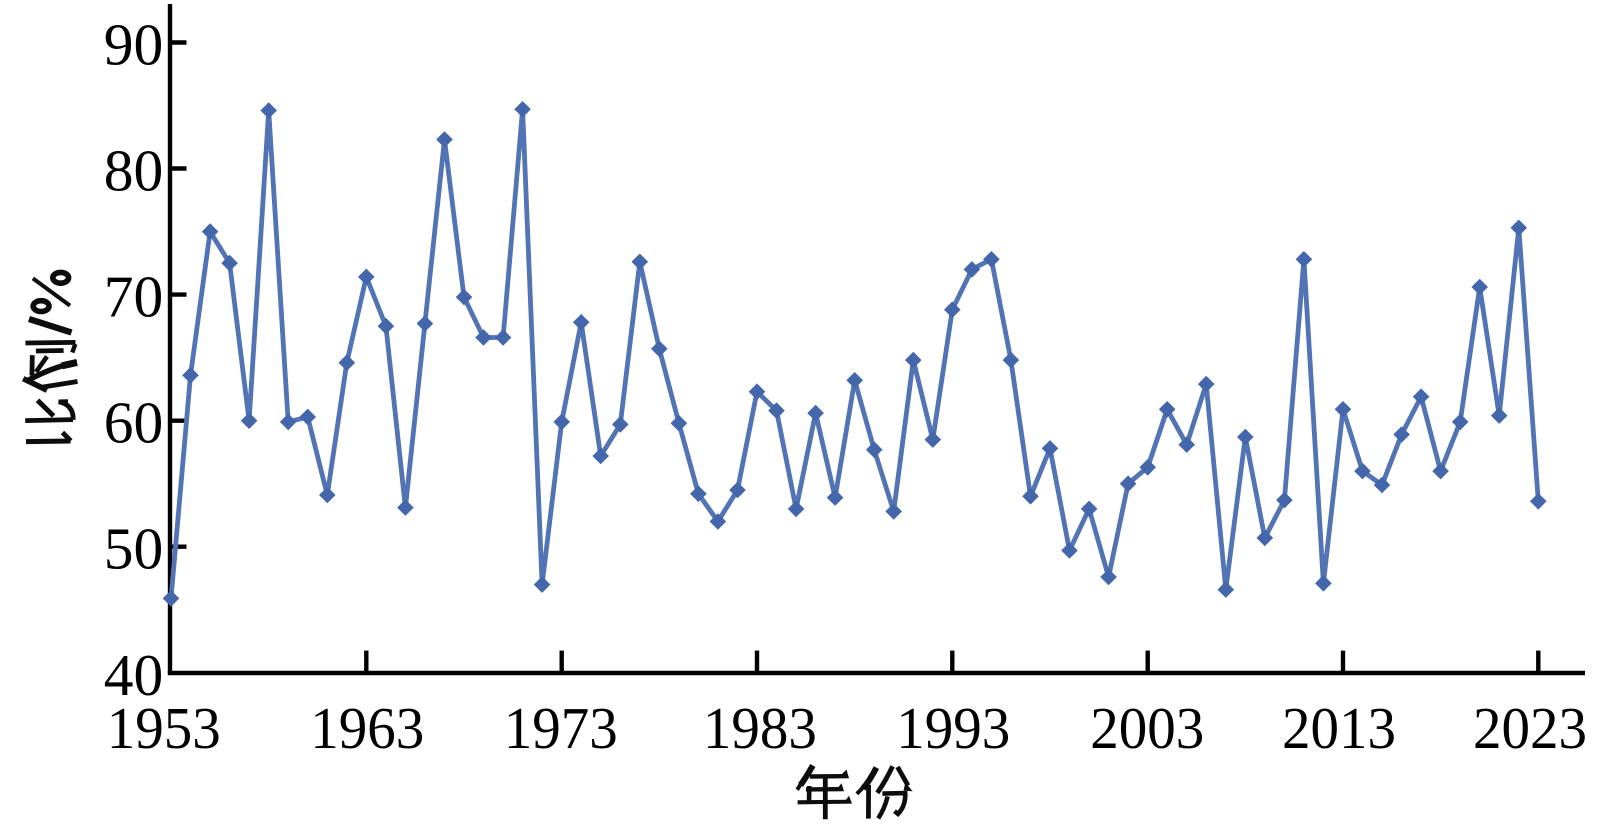 Image resolution: width=1606 pixels, height=827 pixels. I want to click on svg-text: 2023, so click(1530, 728).